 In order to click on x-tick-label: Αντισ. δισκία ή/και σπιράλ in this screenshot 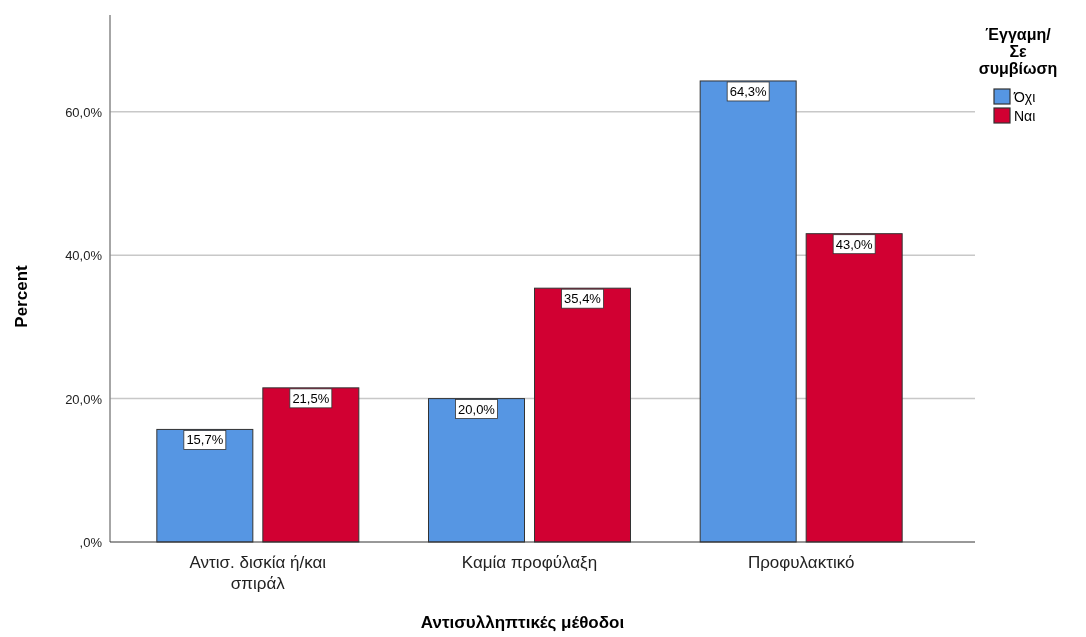, I will do `click(258, 573)`.